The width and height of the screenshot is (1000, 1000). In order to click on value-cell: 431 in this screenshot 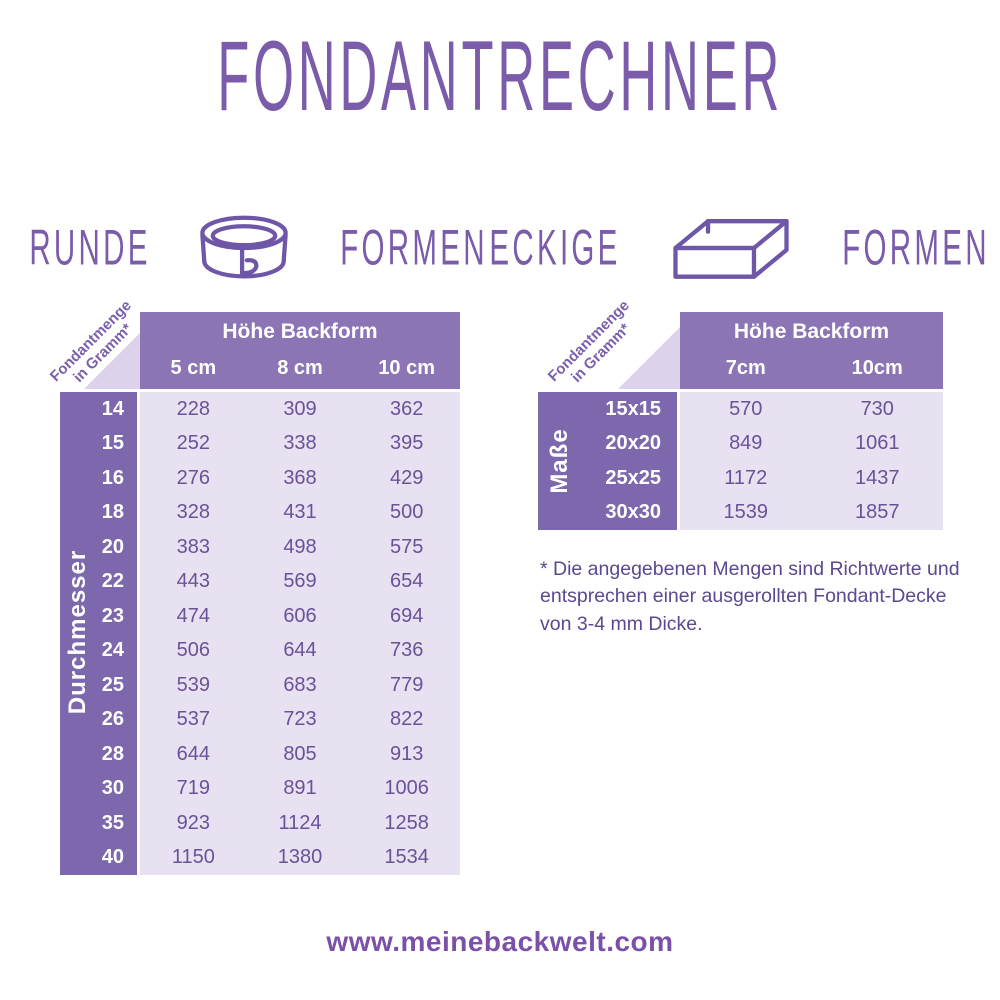, I will do `click(300, 512)`.